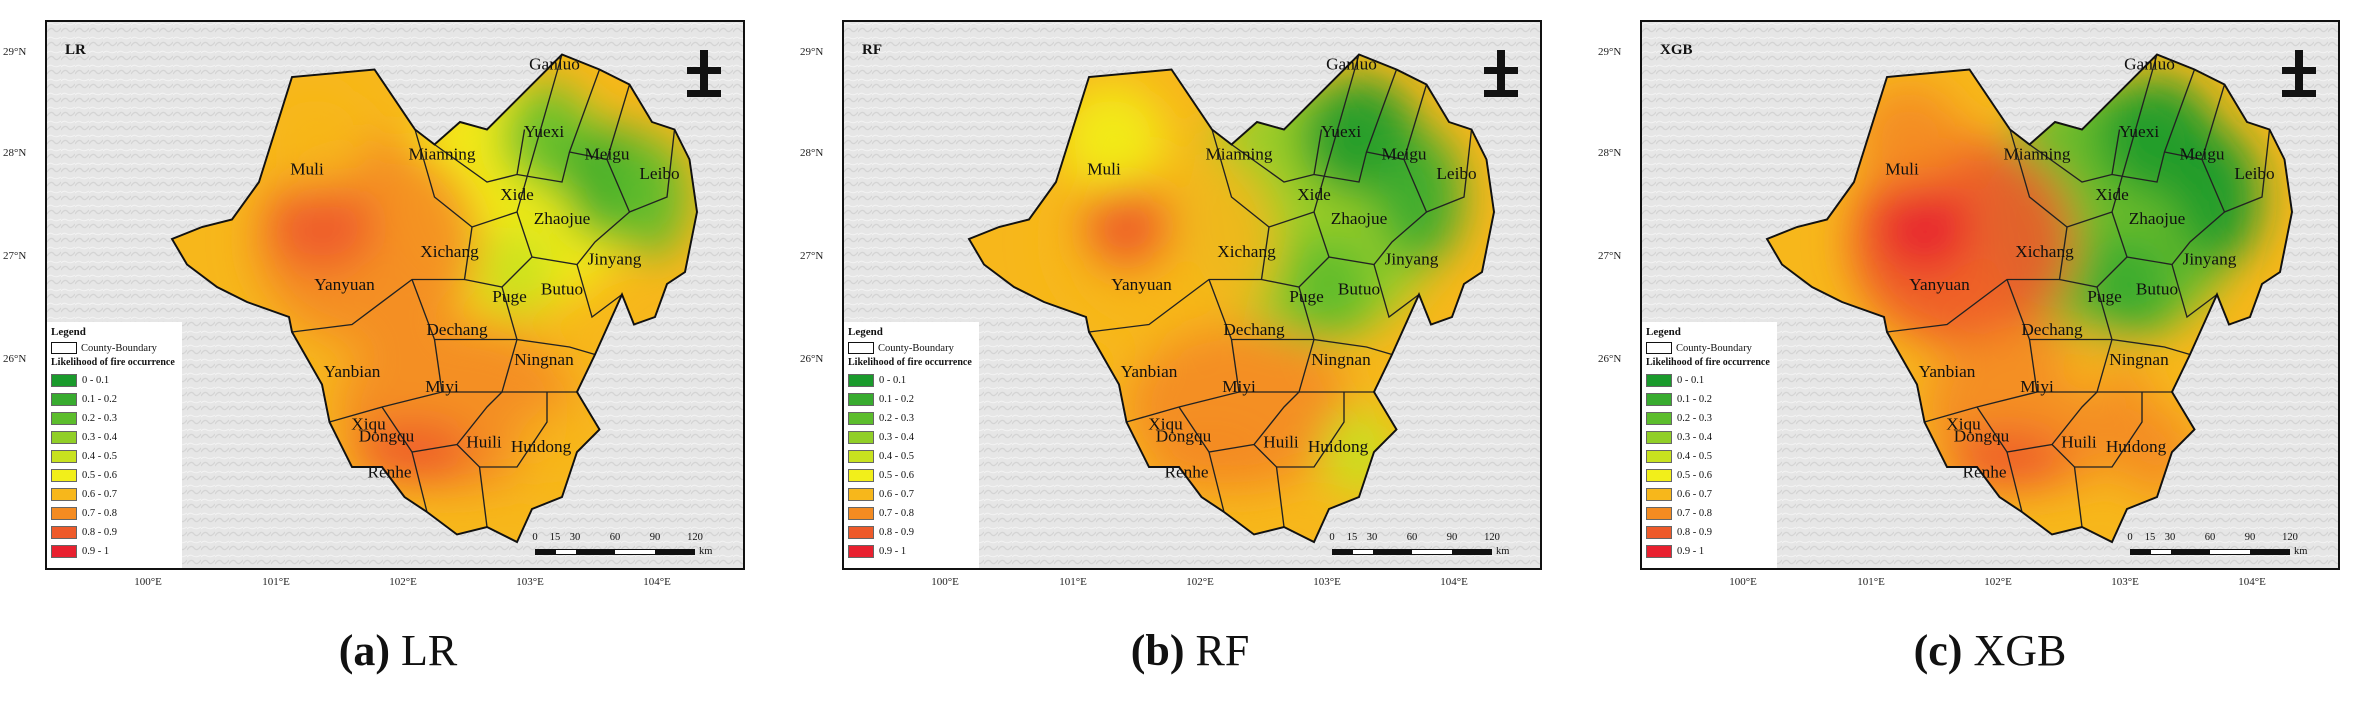 The width and height of the screenshot is (2355, 701). What do you see at coordinates (2079, 442) in the screenshot?
I see `county-label-huili: Huili` at bounding box center [2079, 442].